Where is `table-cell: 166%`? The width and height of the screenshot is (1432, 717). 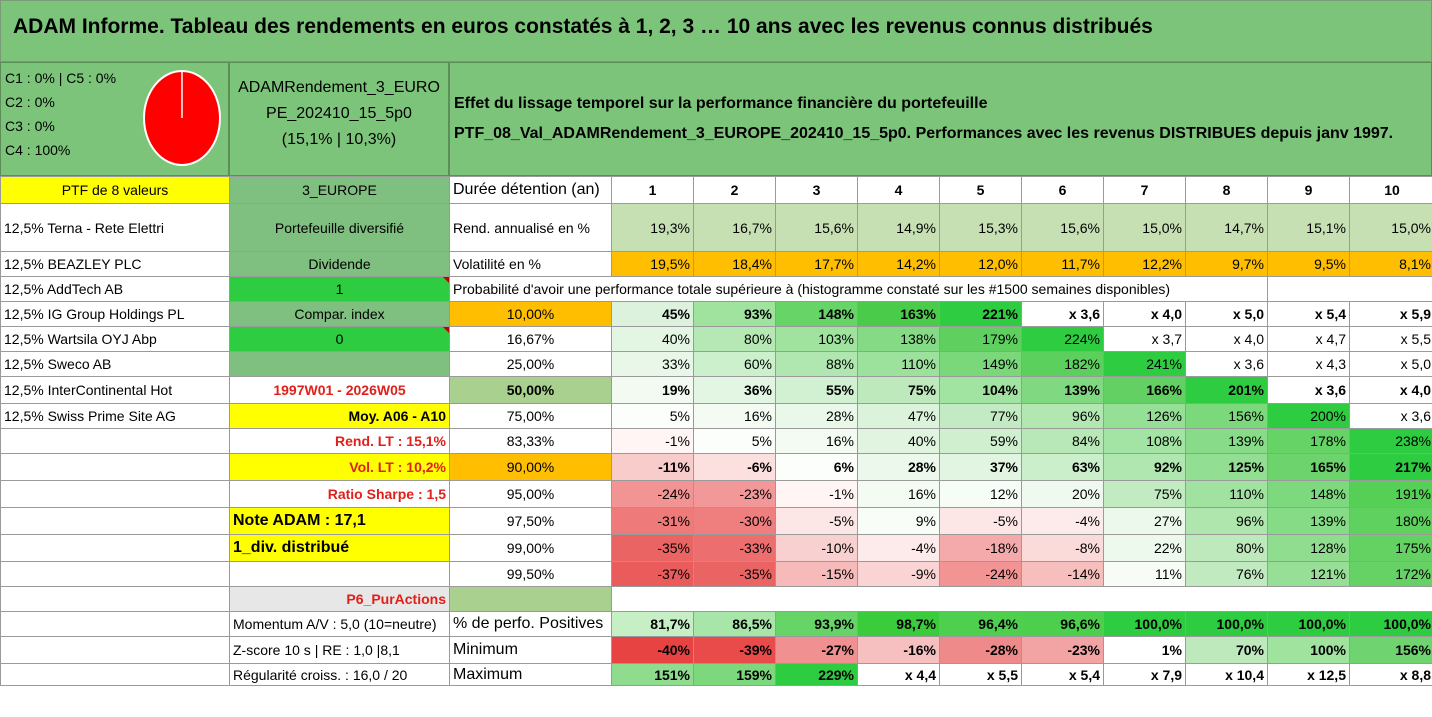
table-cell: 166% is located at coordinates (1144, 390).